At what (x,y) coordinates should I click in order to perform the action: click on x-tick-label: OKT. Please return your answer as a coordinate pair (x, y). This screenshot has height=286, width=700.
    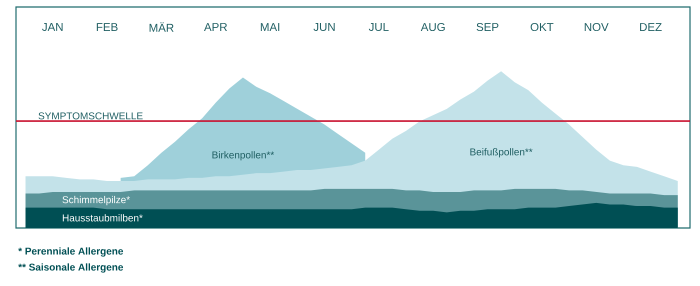
    Looking at the image, I should click on (542, 27).